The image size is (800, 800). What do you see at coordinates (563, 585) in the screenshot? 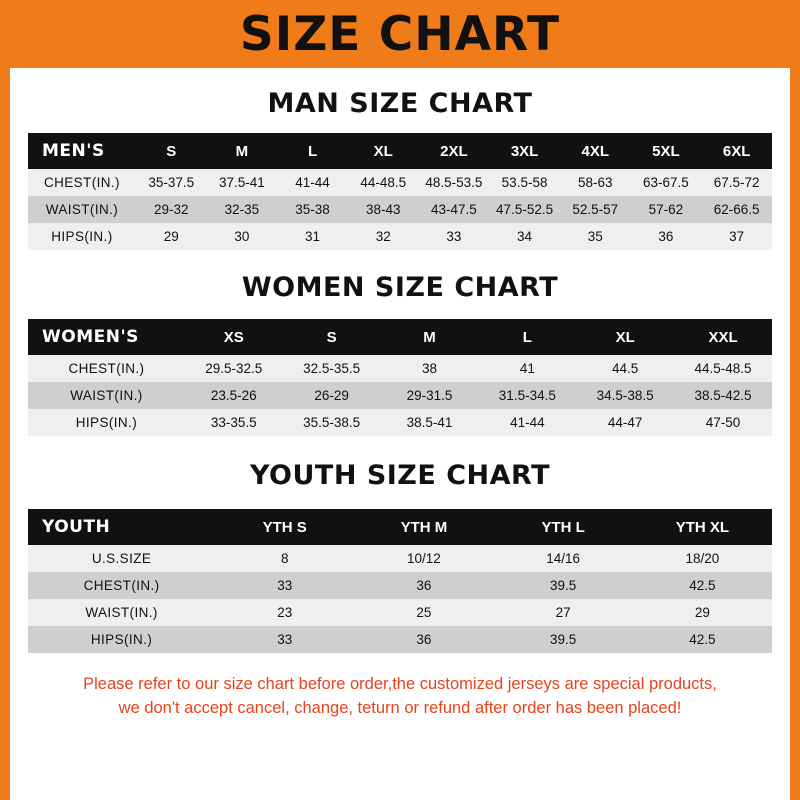
I see `cell: 39.5` at bounding box center [563, 585].